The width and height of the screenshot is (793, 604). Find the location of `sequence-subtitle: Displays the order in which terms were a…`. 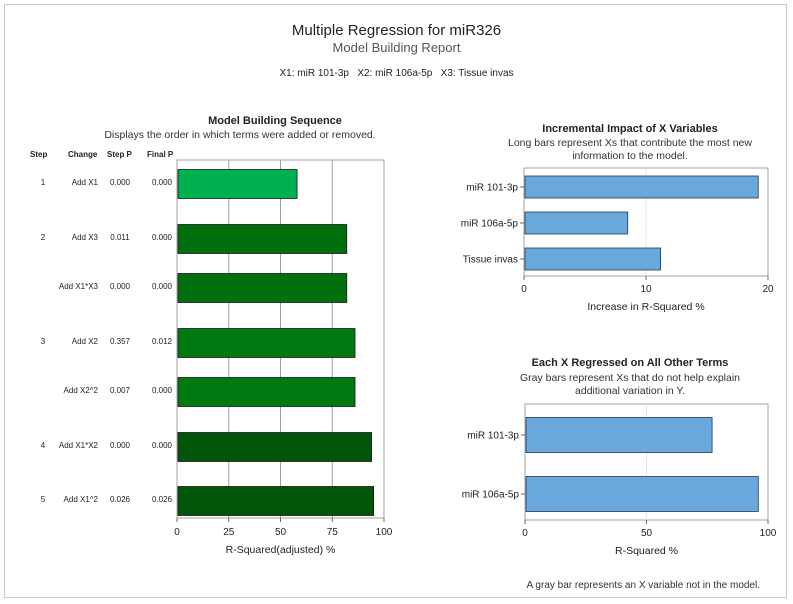

sequence-subtitle: Displays the order in which terms were a… is located at coordinates (240, 135).